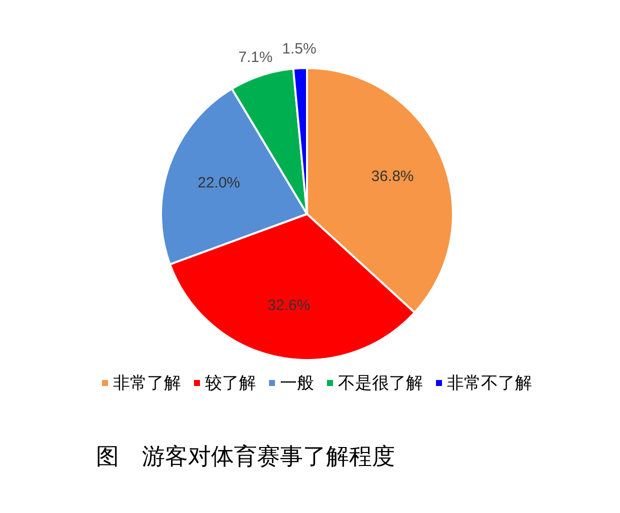 Image resolution: width=620 pixels, height=513 pixels. What do you see at coordinates (299, 49) in the screenshot?
I see `data-label: 1.5%` at bounding box center [299, 49].